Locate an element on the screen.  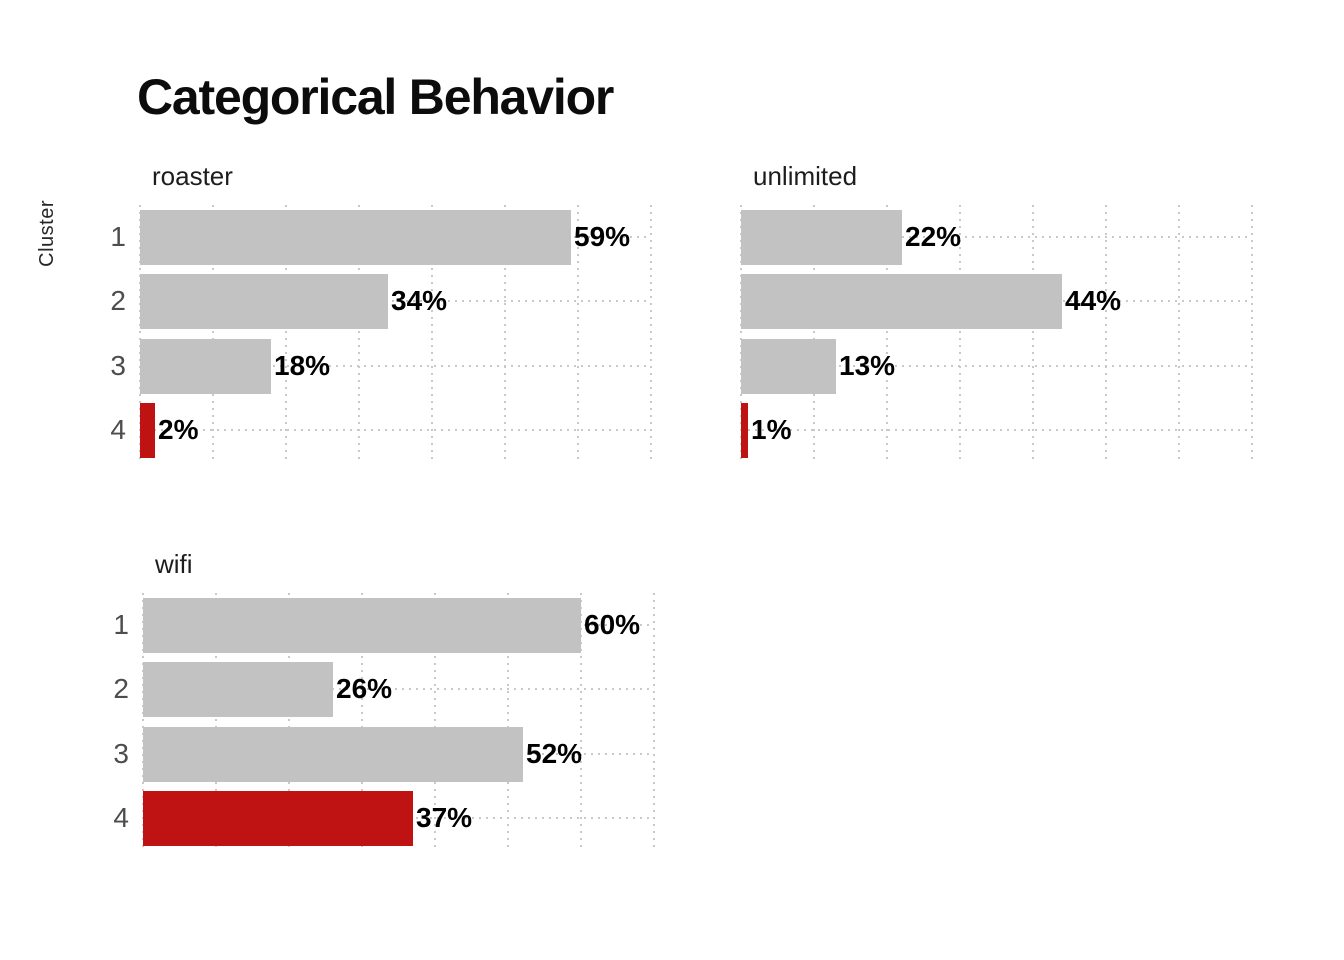
category-label-roaster-3: 3 is located at coordinates (118, 365).